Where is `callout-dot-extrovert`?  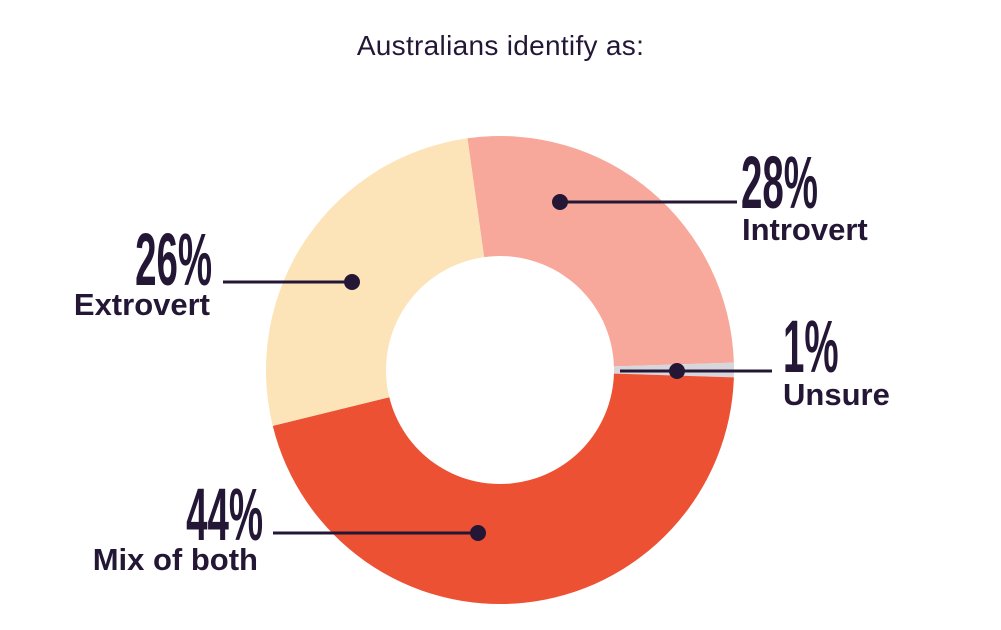 callout-dot-extrovert is located at coordinates (352, 282).